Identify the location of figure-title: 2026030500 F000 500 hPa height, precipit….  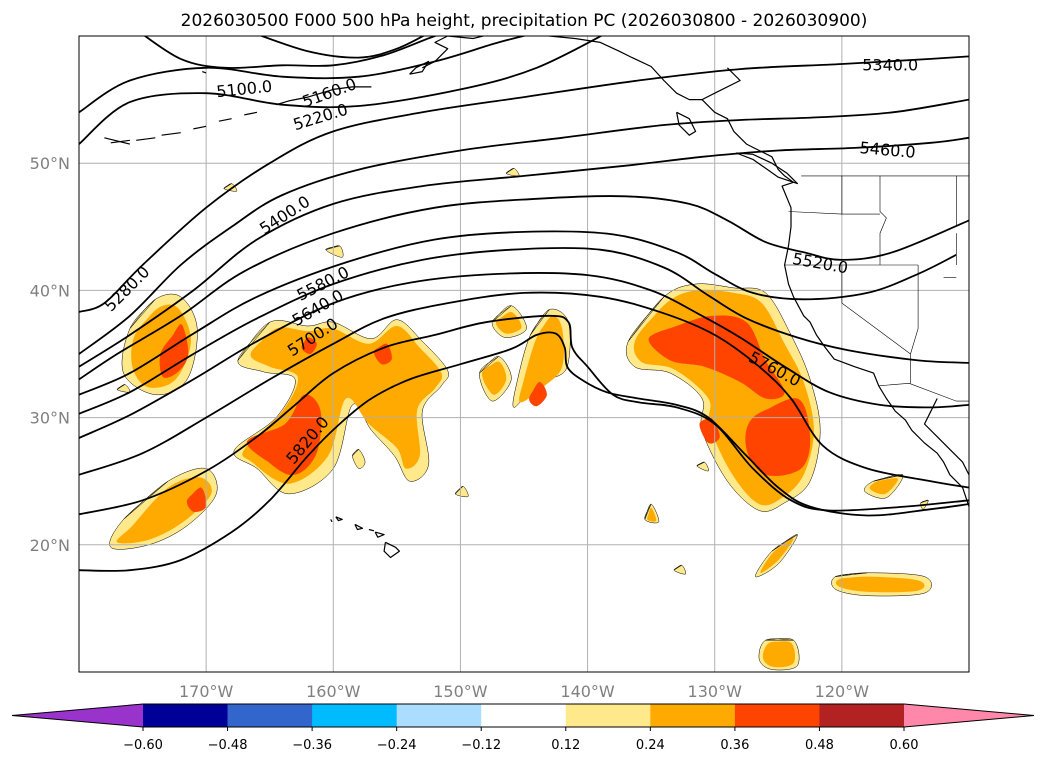
(524, 21).